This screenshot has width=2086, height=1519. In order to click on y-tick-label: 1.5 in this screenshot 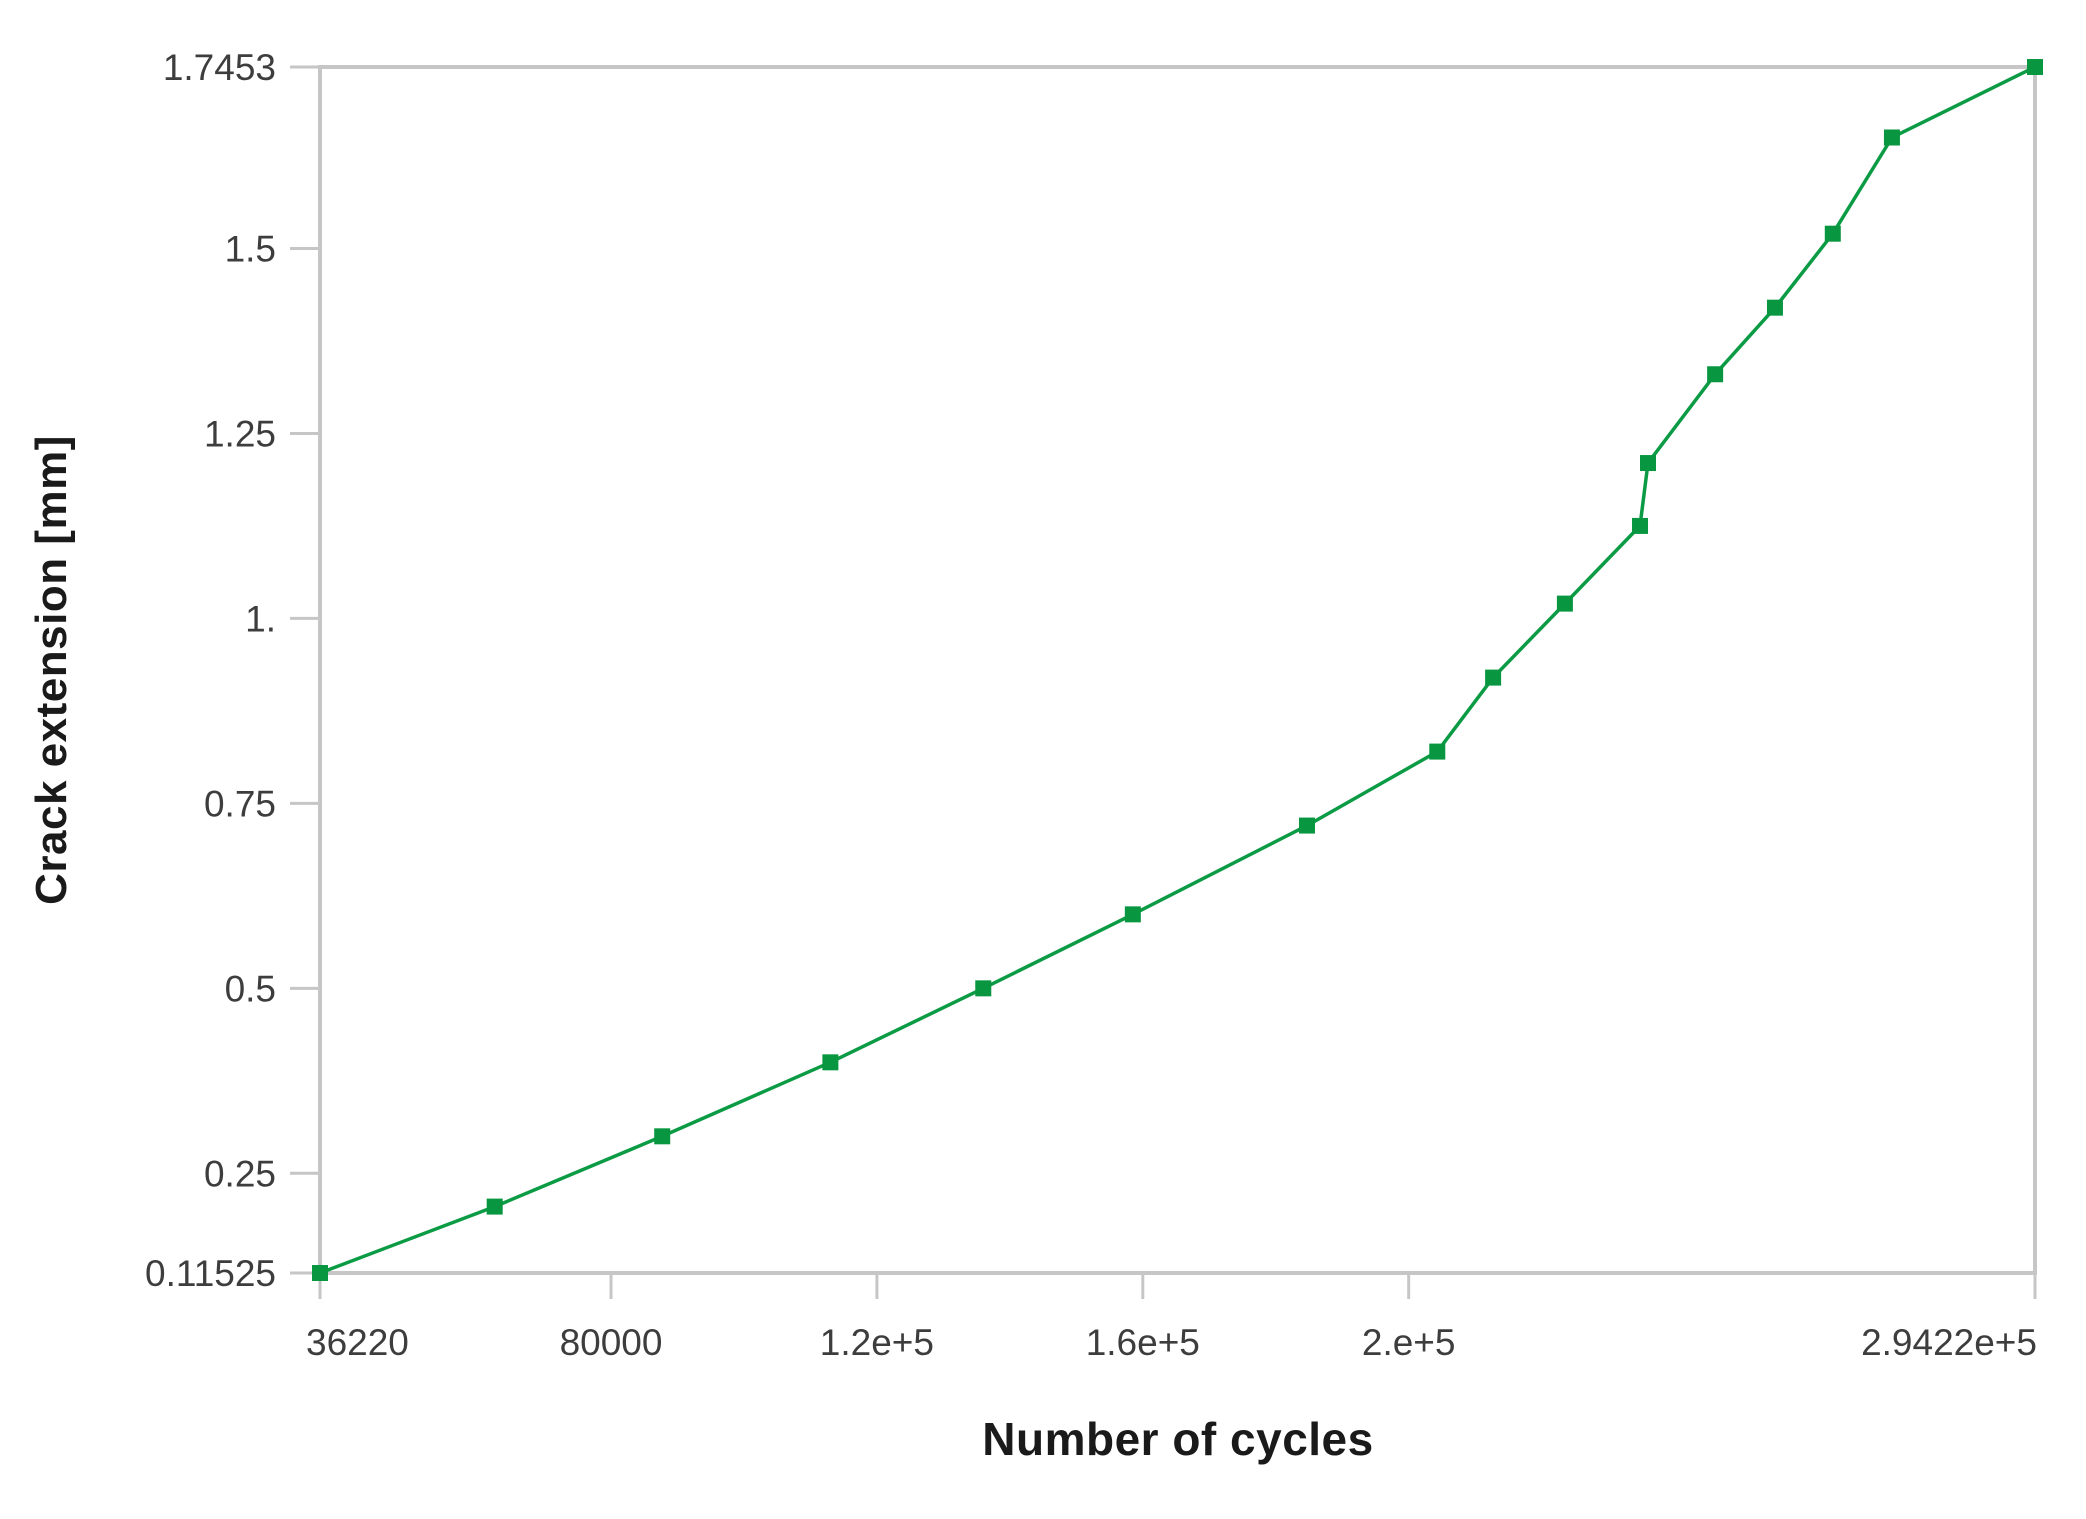, I will do `click(250, 248)`.